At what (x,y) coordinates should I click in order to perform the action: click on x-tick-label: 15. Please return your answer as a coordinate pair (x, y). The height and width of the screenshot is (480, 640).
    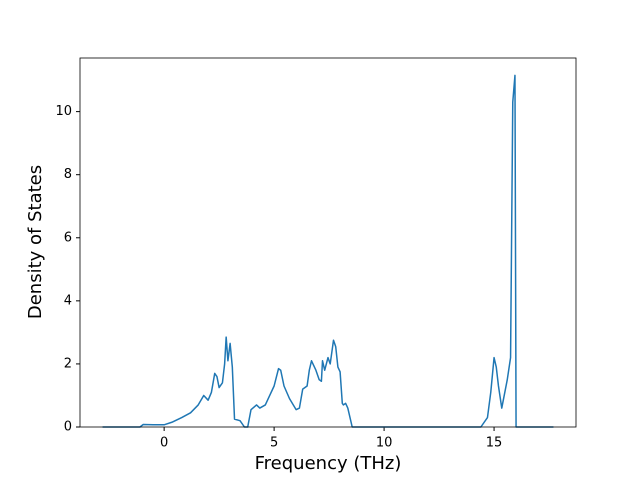
    Looking at the image, I should click on (494, 443).